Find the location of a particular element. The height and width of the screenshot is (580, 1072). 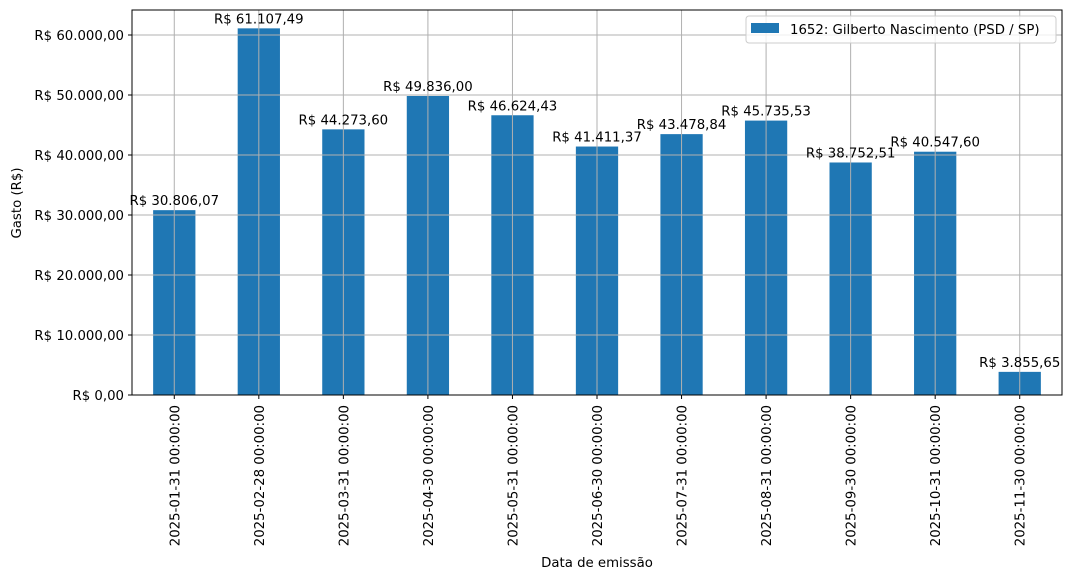

y-tick-label: R$ 20.000,00 is located at coordinates (79, 276).